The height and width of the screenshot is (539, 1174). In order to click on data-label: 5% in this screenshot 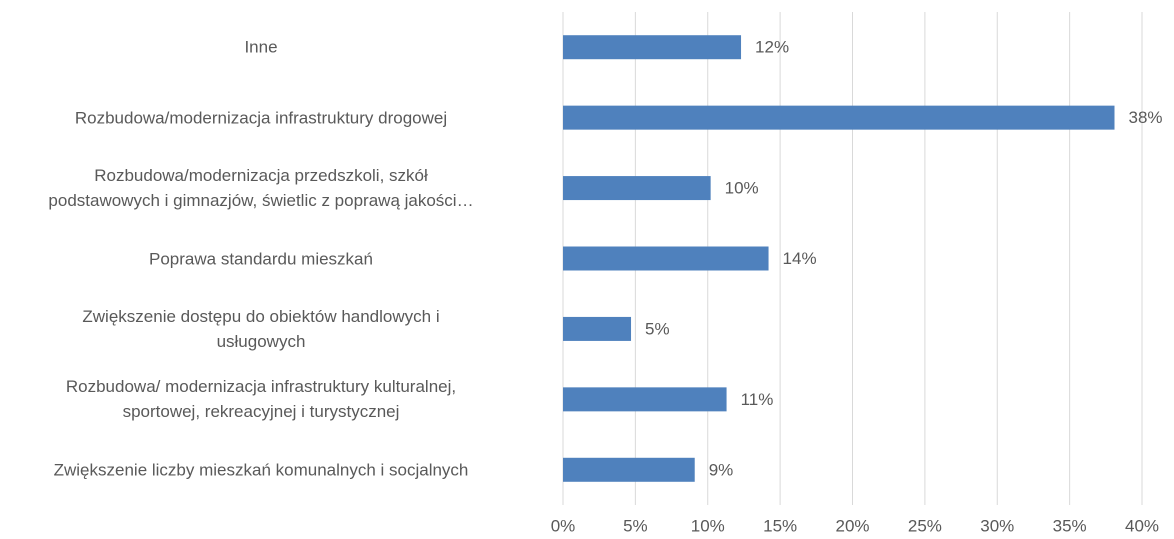, I will do `click(657, 328)`.